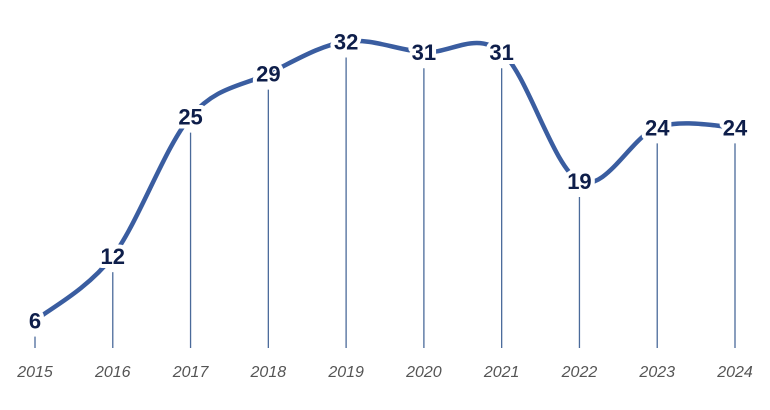  What do you see at coordinates (734, 372) in the screenshot?
I see `x-tick-label-2024: 2024` at bounding box center [734, 372].